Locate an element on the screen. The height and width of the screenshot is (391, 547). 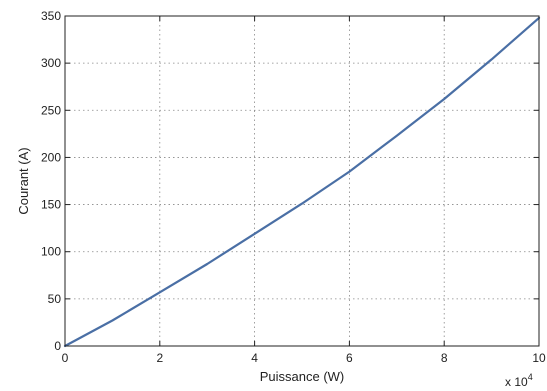
x-multiplier-exponent: 4 is located at coordinates (530, 377).